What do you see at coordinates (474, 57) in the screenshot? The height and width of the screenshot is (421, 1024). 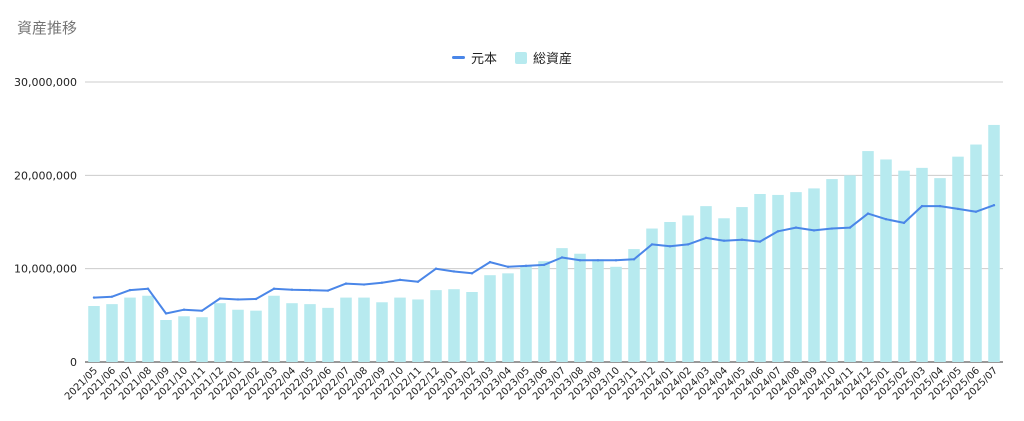 I see `legend-item-principal: 元本` at bounding box center [474, 57].